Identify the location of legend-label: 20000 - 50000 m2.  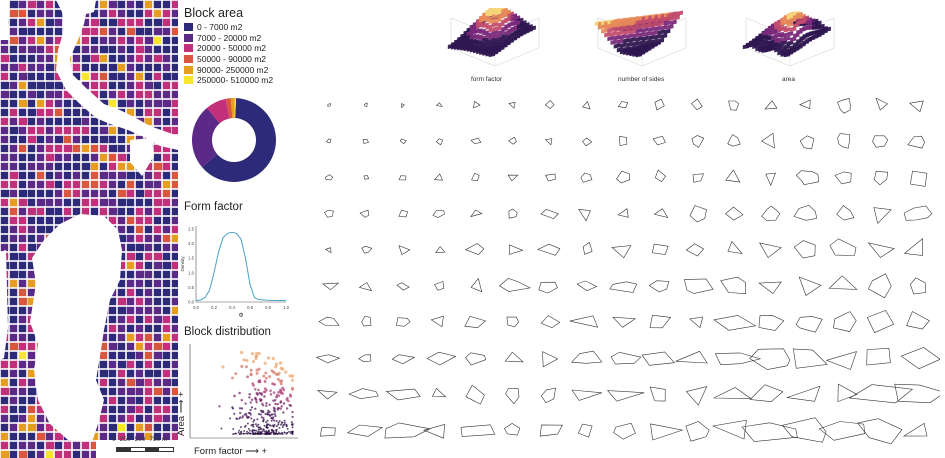
(231, 48).